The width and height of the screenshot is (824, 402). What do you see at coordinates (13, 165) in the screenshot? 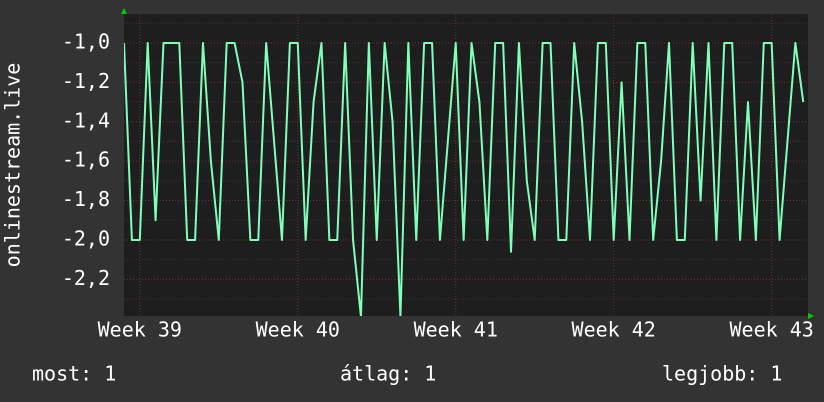
I see `y-axis-label: onlinestream.live` at bounding box center [13, 165].